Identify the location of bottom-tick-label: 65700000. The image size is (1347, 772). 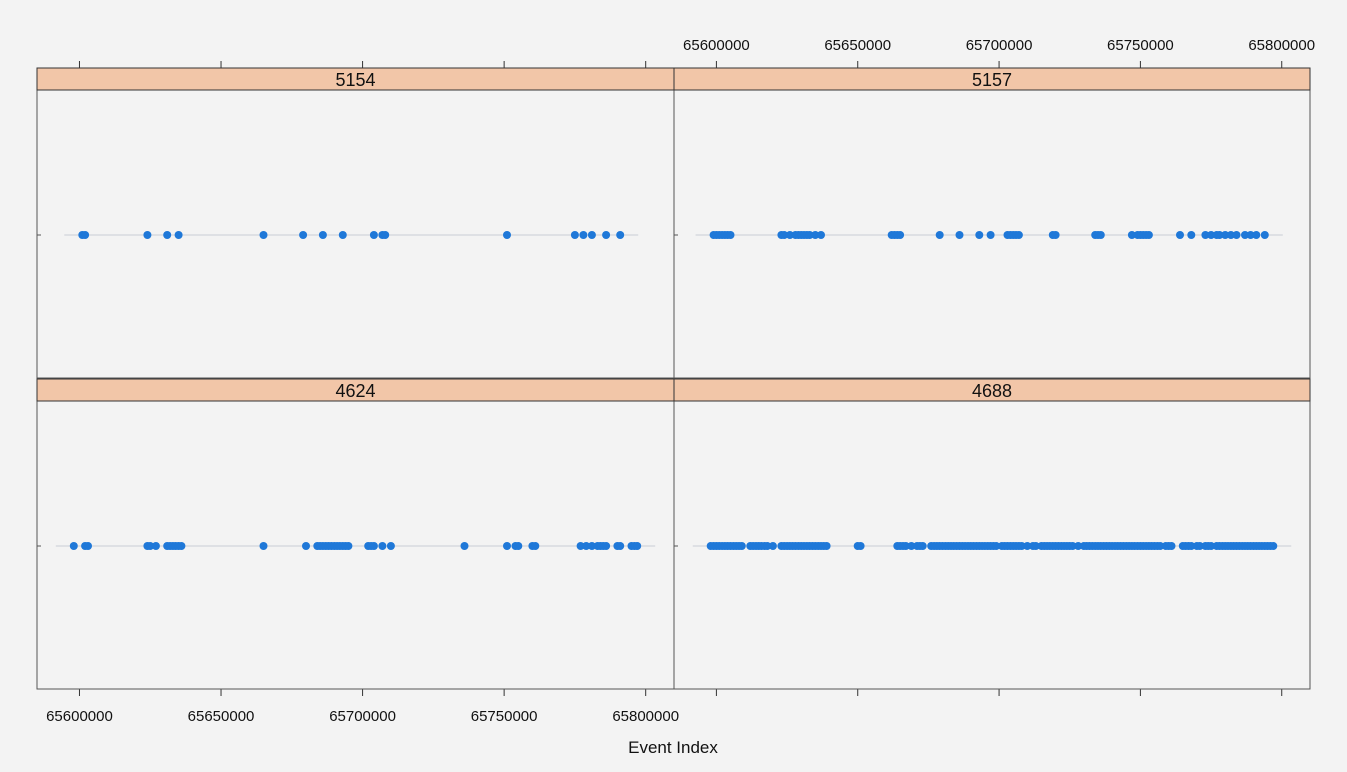
(362, 716).